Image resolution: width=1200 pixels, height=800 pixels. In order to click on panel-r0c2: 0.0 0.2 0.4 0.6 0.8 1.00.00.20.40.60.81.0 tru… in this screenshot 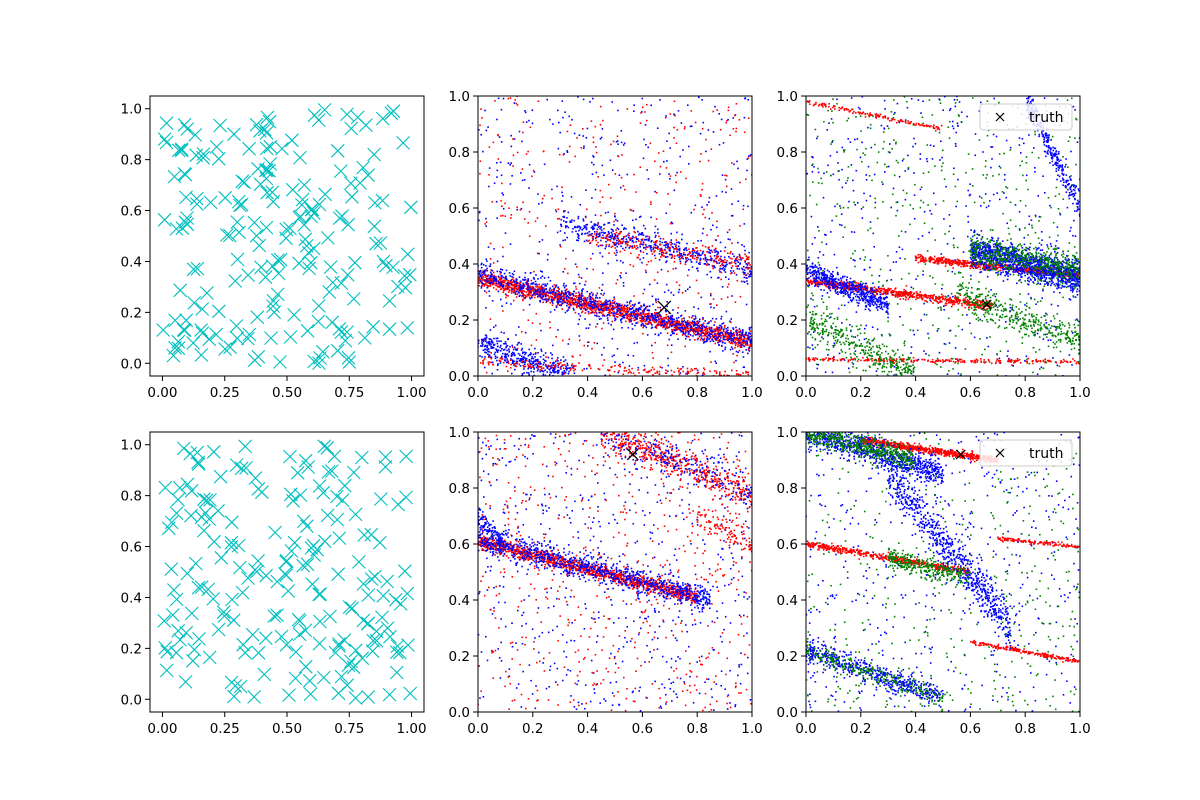, I will do `click(934, 245)`.